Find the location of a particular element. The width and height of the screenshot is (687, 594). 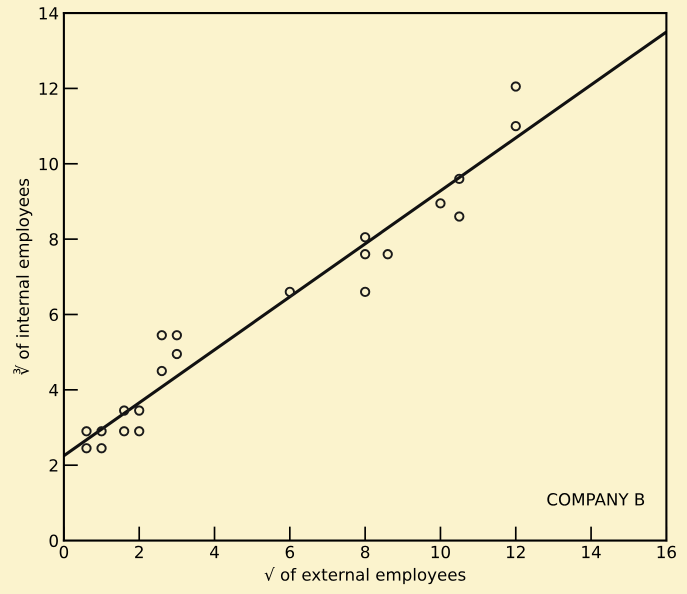

y-tick-label: 10 is located at coordinates (49, 164).